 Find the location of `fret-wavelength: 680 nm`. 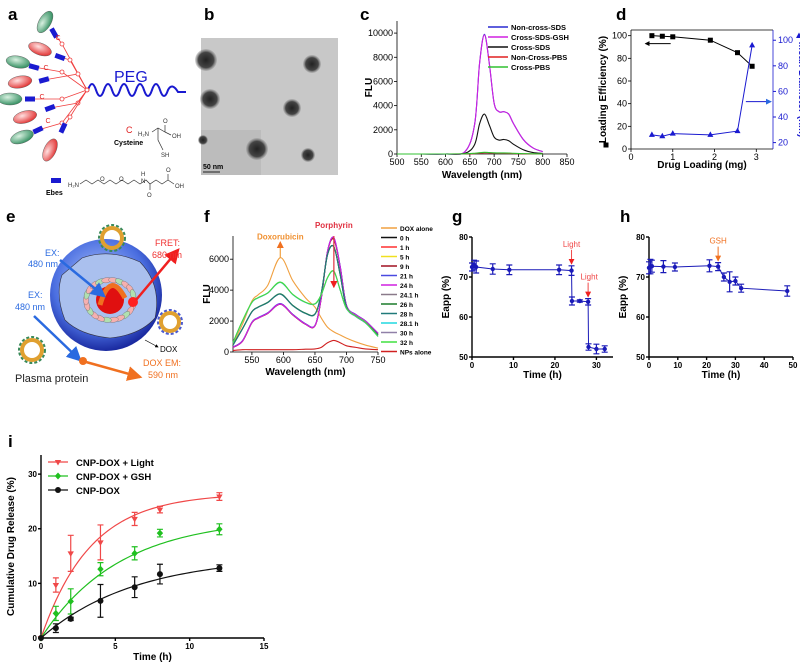

fret-wavelength: 680 nm is located at coordinates (167, 255).